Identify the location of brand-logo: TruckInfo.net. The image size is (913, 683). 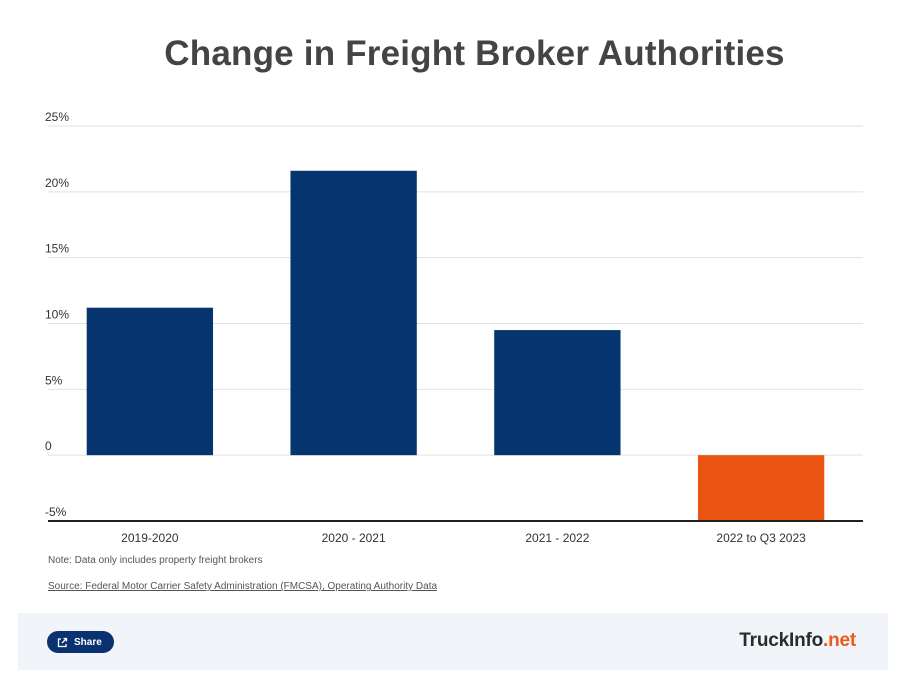
(797, 641).